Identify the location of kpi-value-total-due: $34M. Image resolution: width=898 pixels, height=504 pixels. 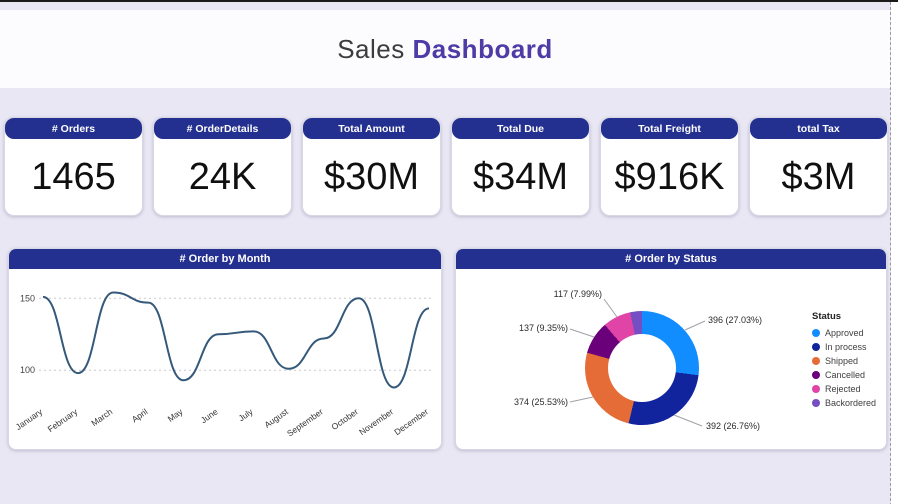
(520, 176).